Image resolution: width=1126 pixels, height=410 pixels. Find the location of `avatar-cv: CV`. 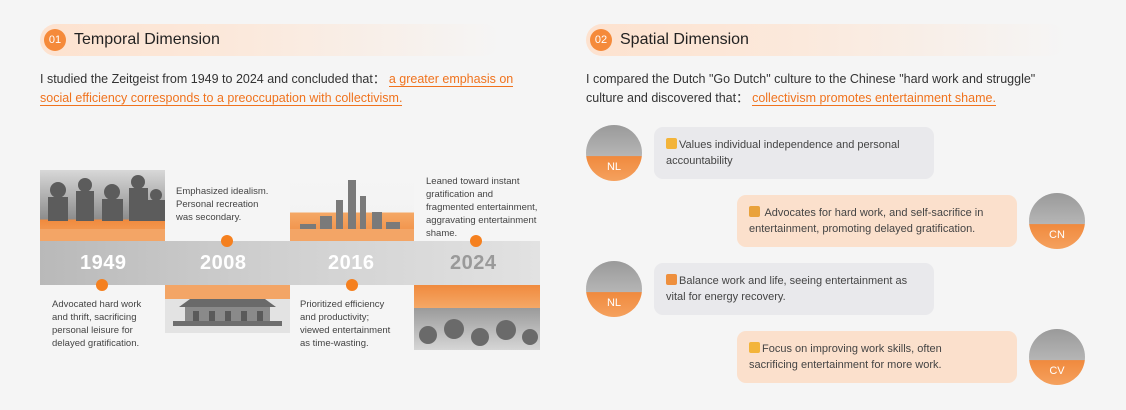

avatar-cv: CV is located at coordinates (1057, 357).